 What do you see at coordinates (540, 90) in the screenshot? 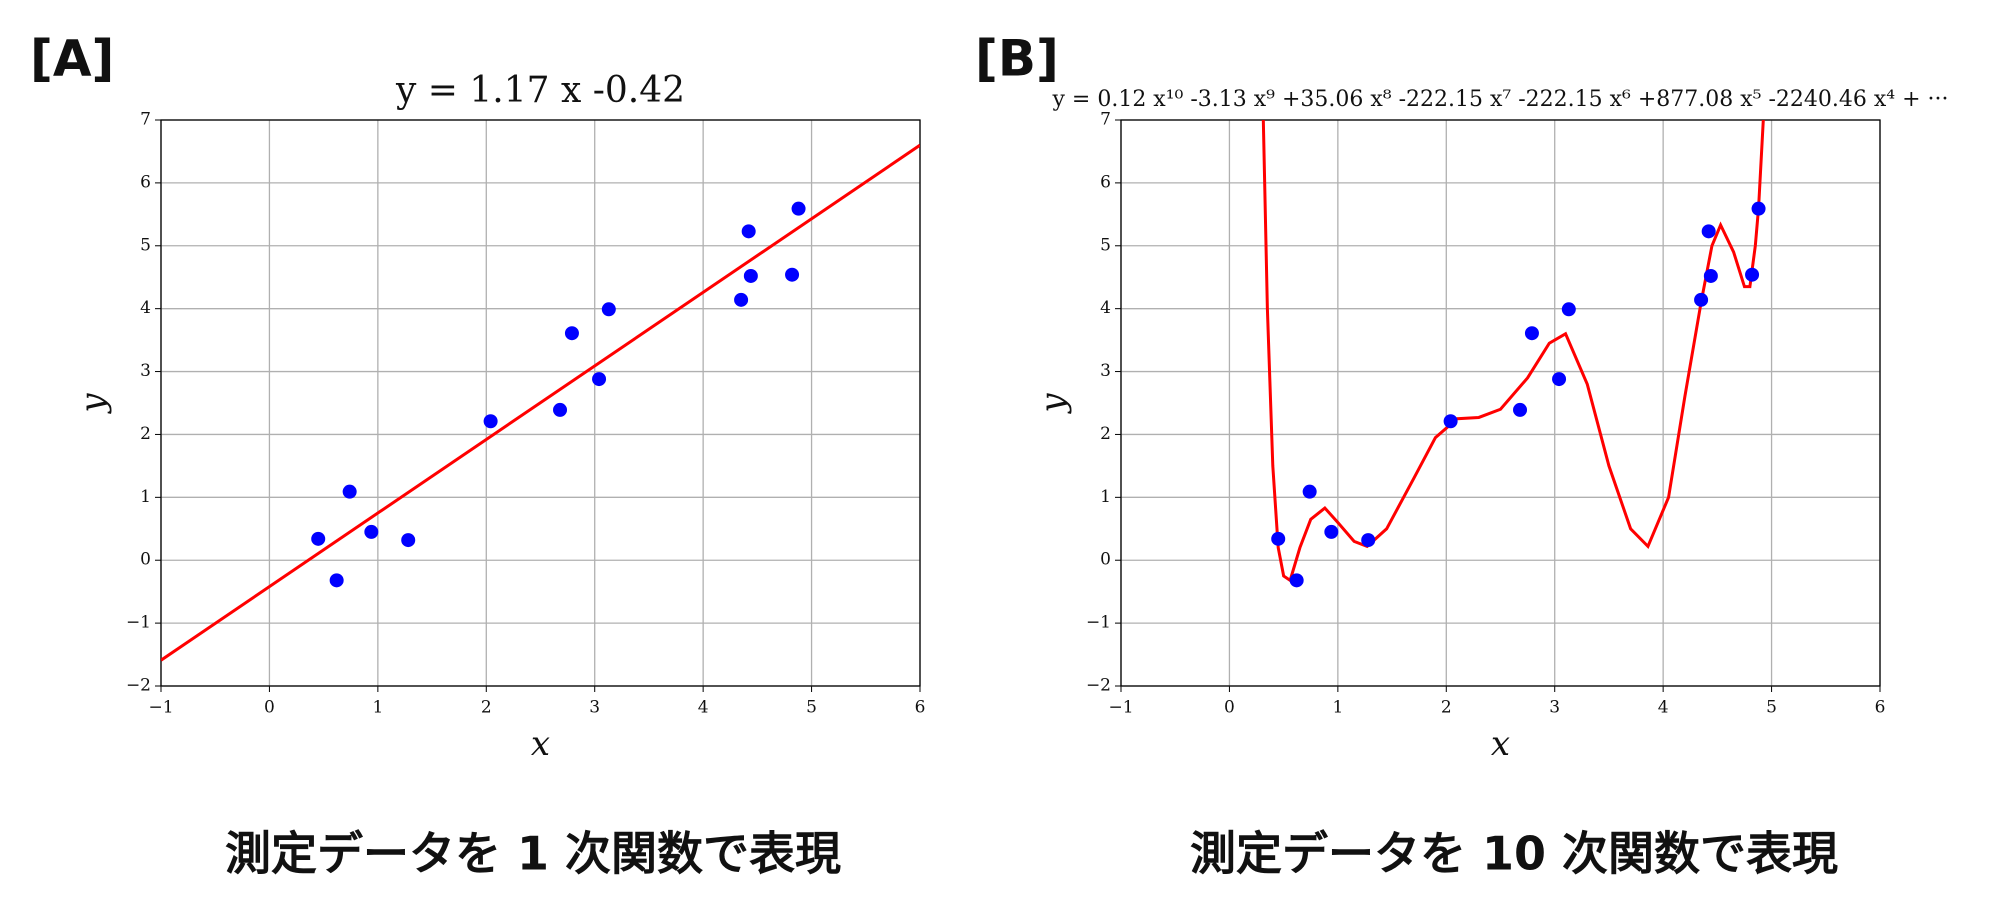
I see `chart-title: y = 1.17 x -0.42` at bounding box center [540, 90].